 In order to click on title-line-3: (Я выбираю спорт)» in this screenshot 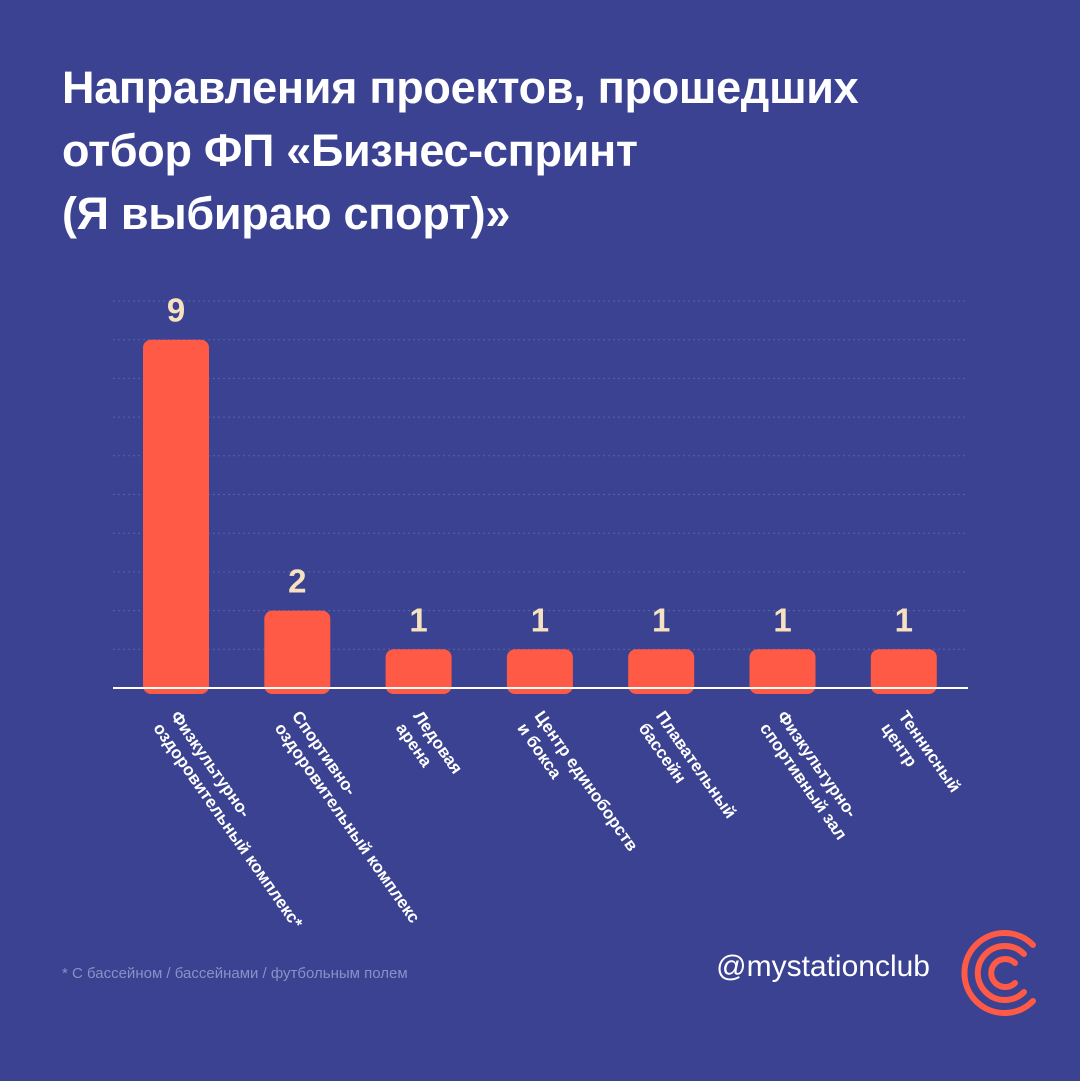, I will do `click(286, 213)`.